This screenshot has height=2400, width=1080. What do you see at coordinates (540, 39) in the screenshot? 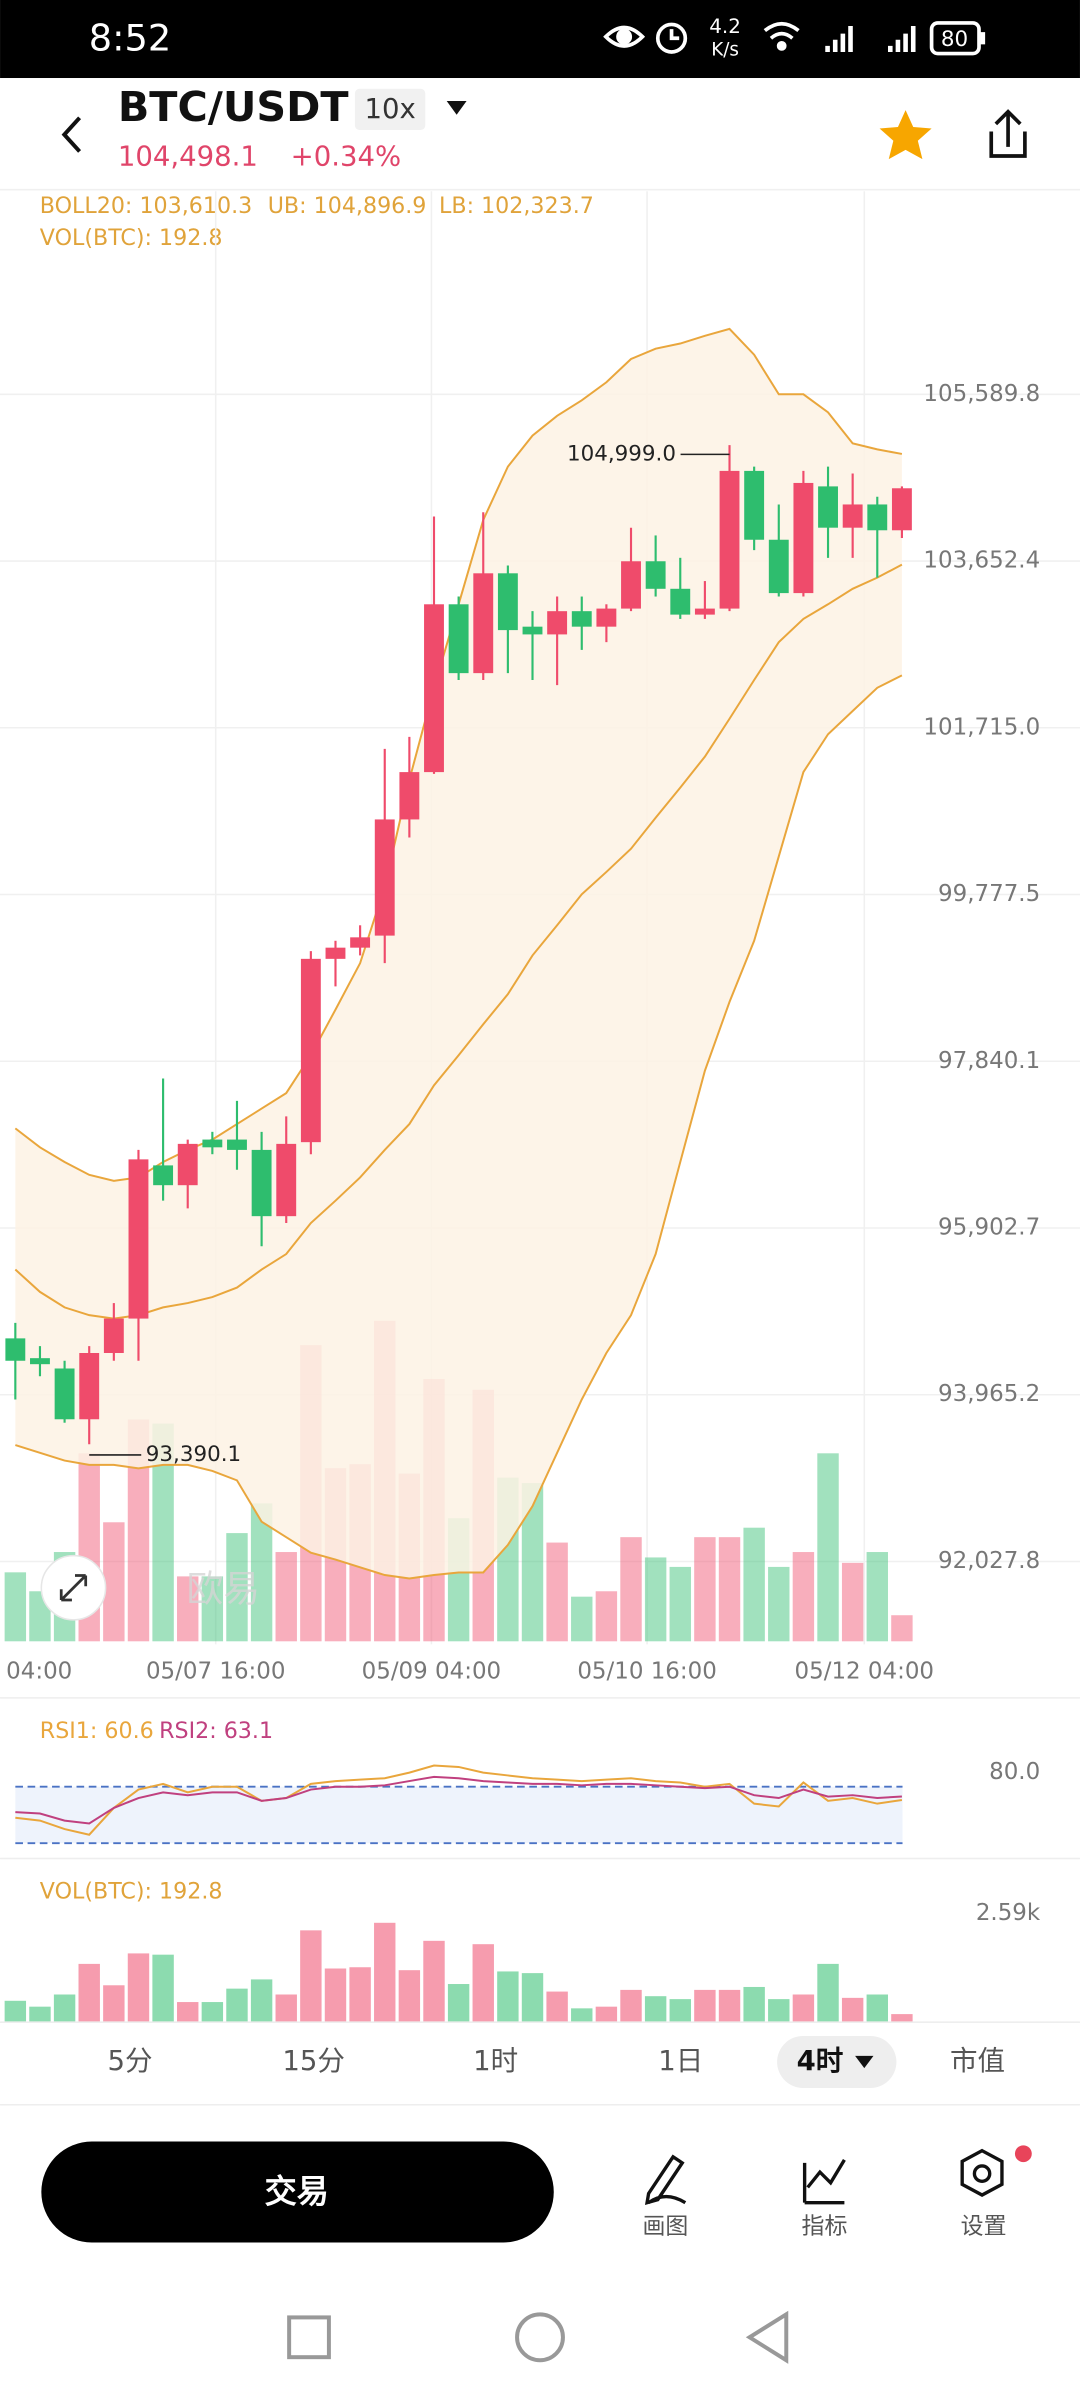
I see `status-bar` at bounding box center [540, 39].